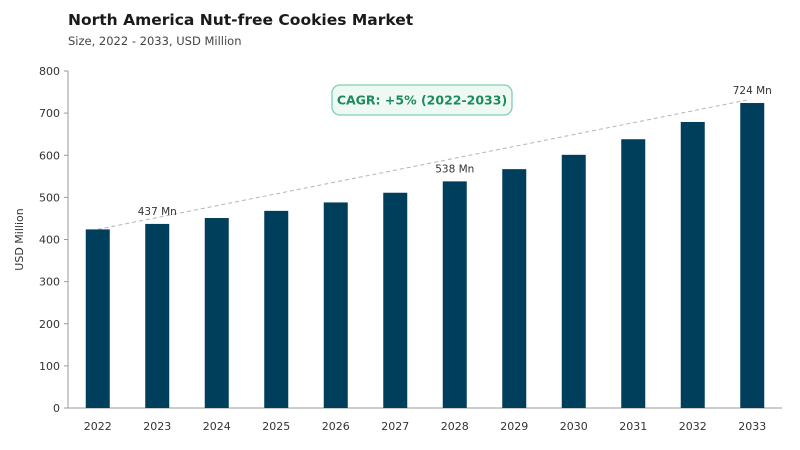 This screenshot has height=450, width=800. I want to click on x-tick-label: 2030, so click(574, 426).